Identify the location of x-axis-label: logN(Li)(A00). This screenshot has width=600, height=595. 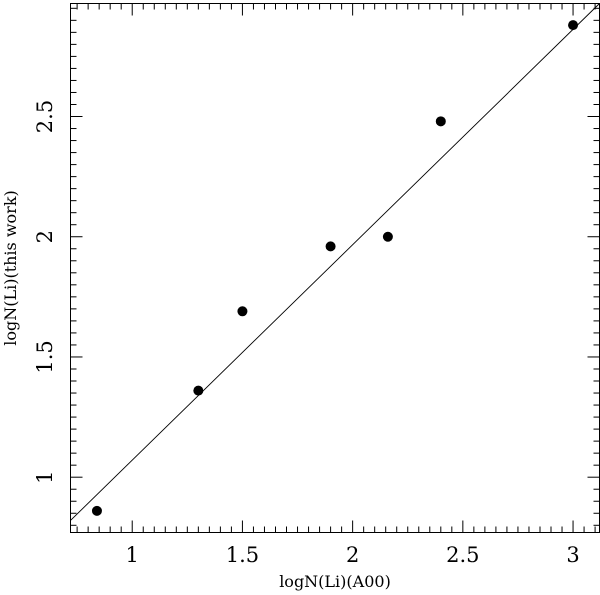
(335, 581).